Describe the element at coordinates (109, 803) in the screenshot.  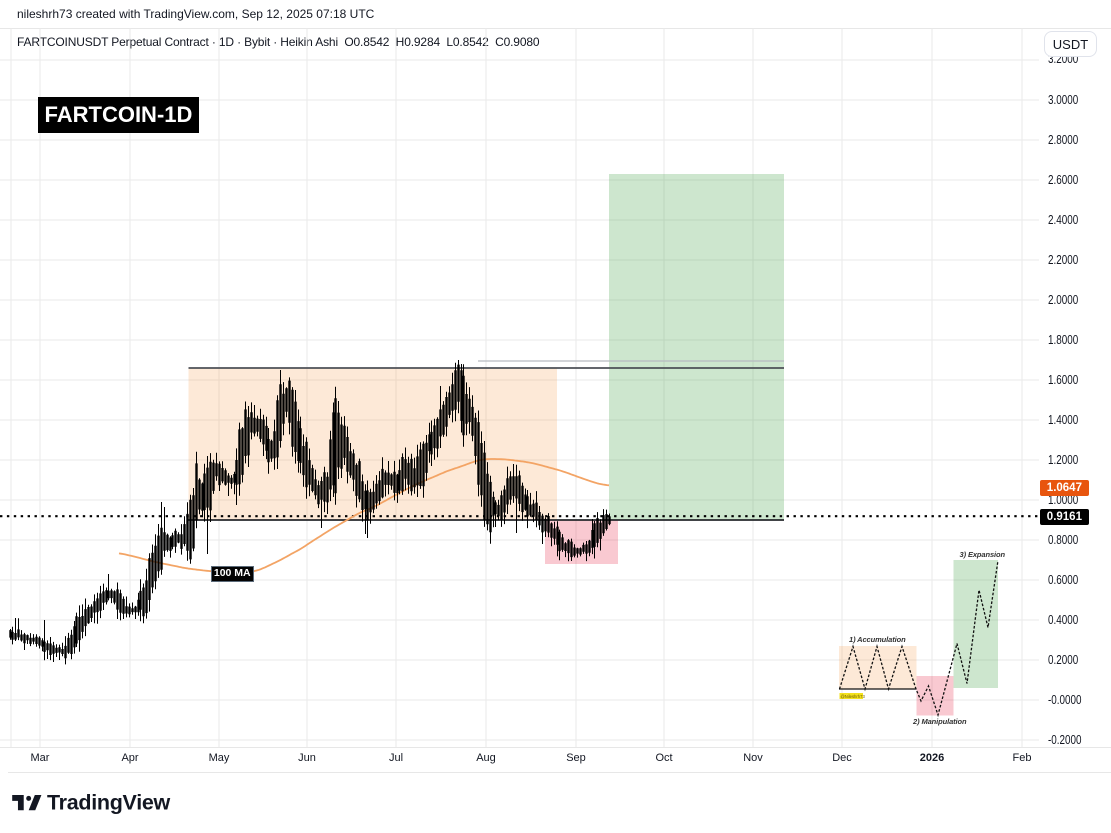
I see `svg-text: TradingView` at that location.